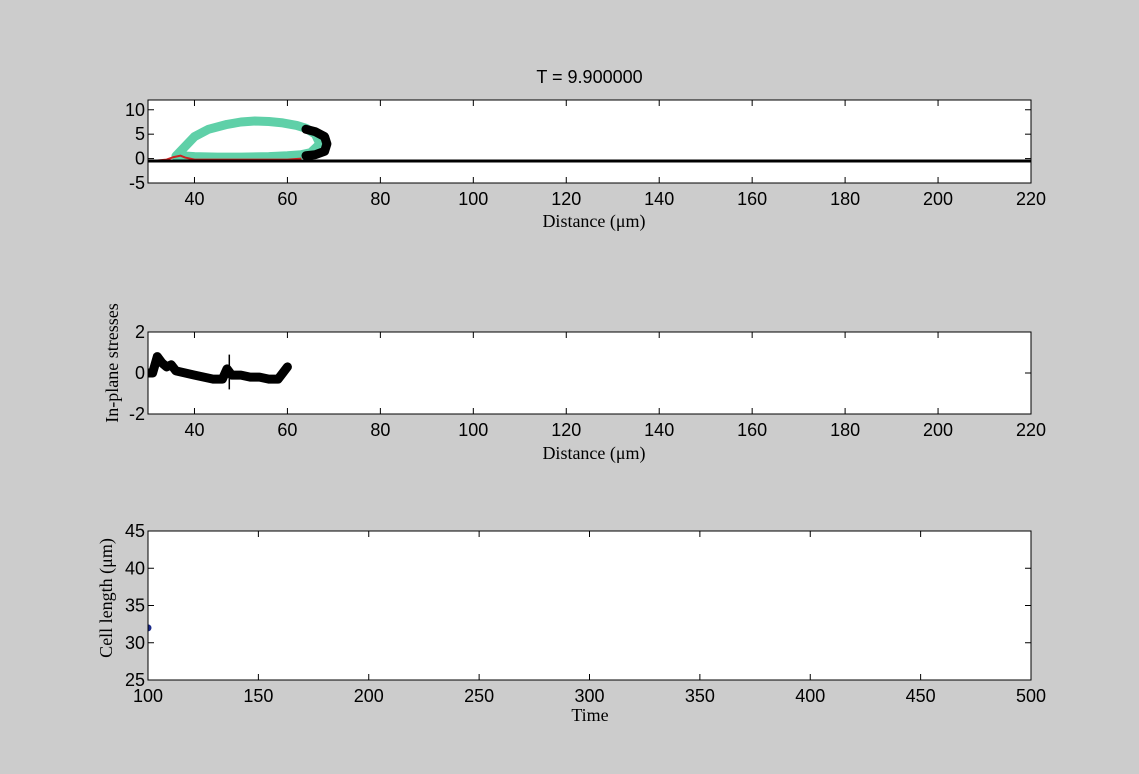  What do you see at coordinates (589, 696) in the screenshot?
I see `x-tick-label: 300` at bounding box center [589, 696].